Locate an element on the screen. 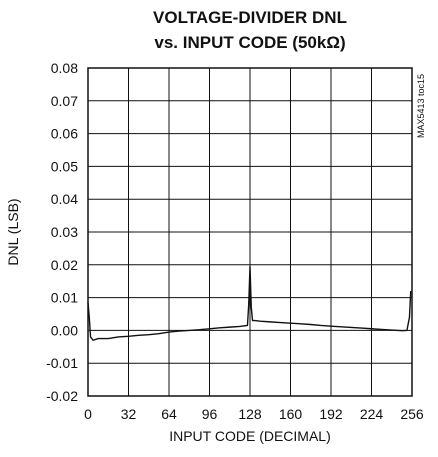 This screenshot has height=457, width=438. y-tick-label: 0.04 is located at coordinates (64, 199).